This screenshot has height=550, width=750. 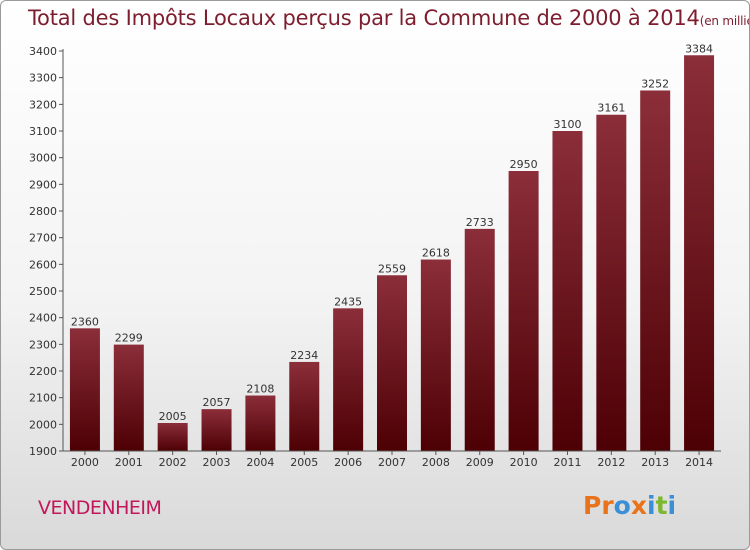 What do you see at coordinates (611, 462) in the screenshot?
I see `x-tick-label: 2012` at bounding box center [611, 462].